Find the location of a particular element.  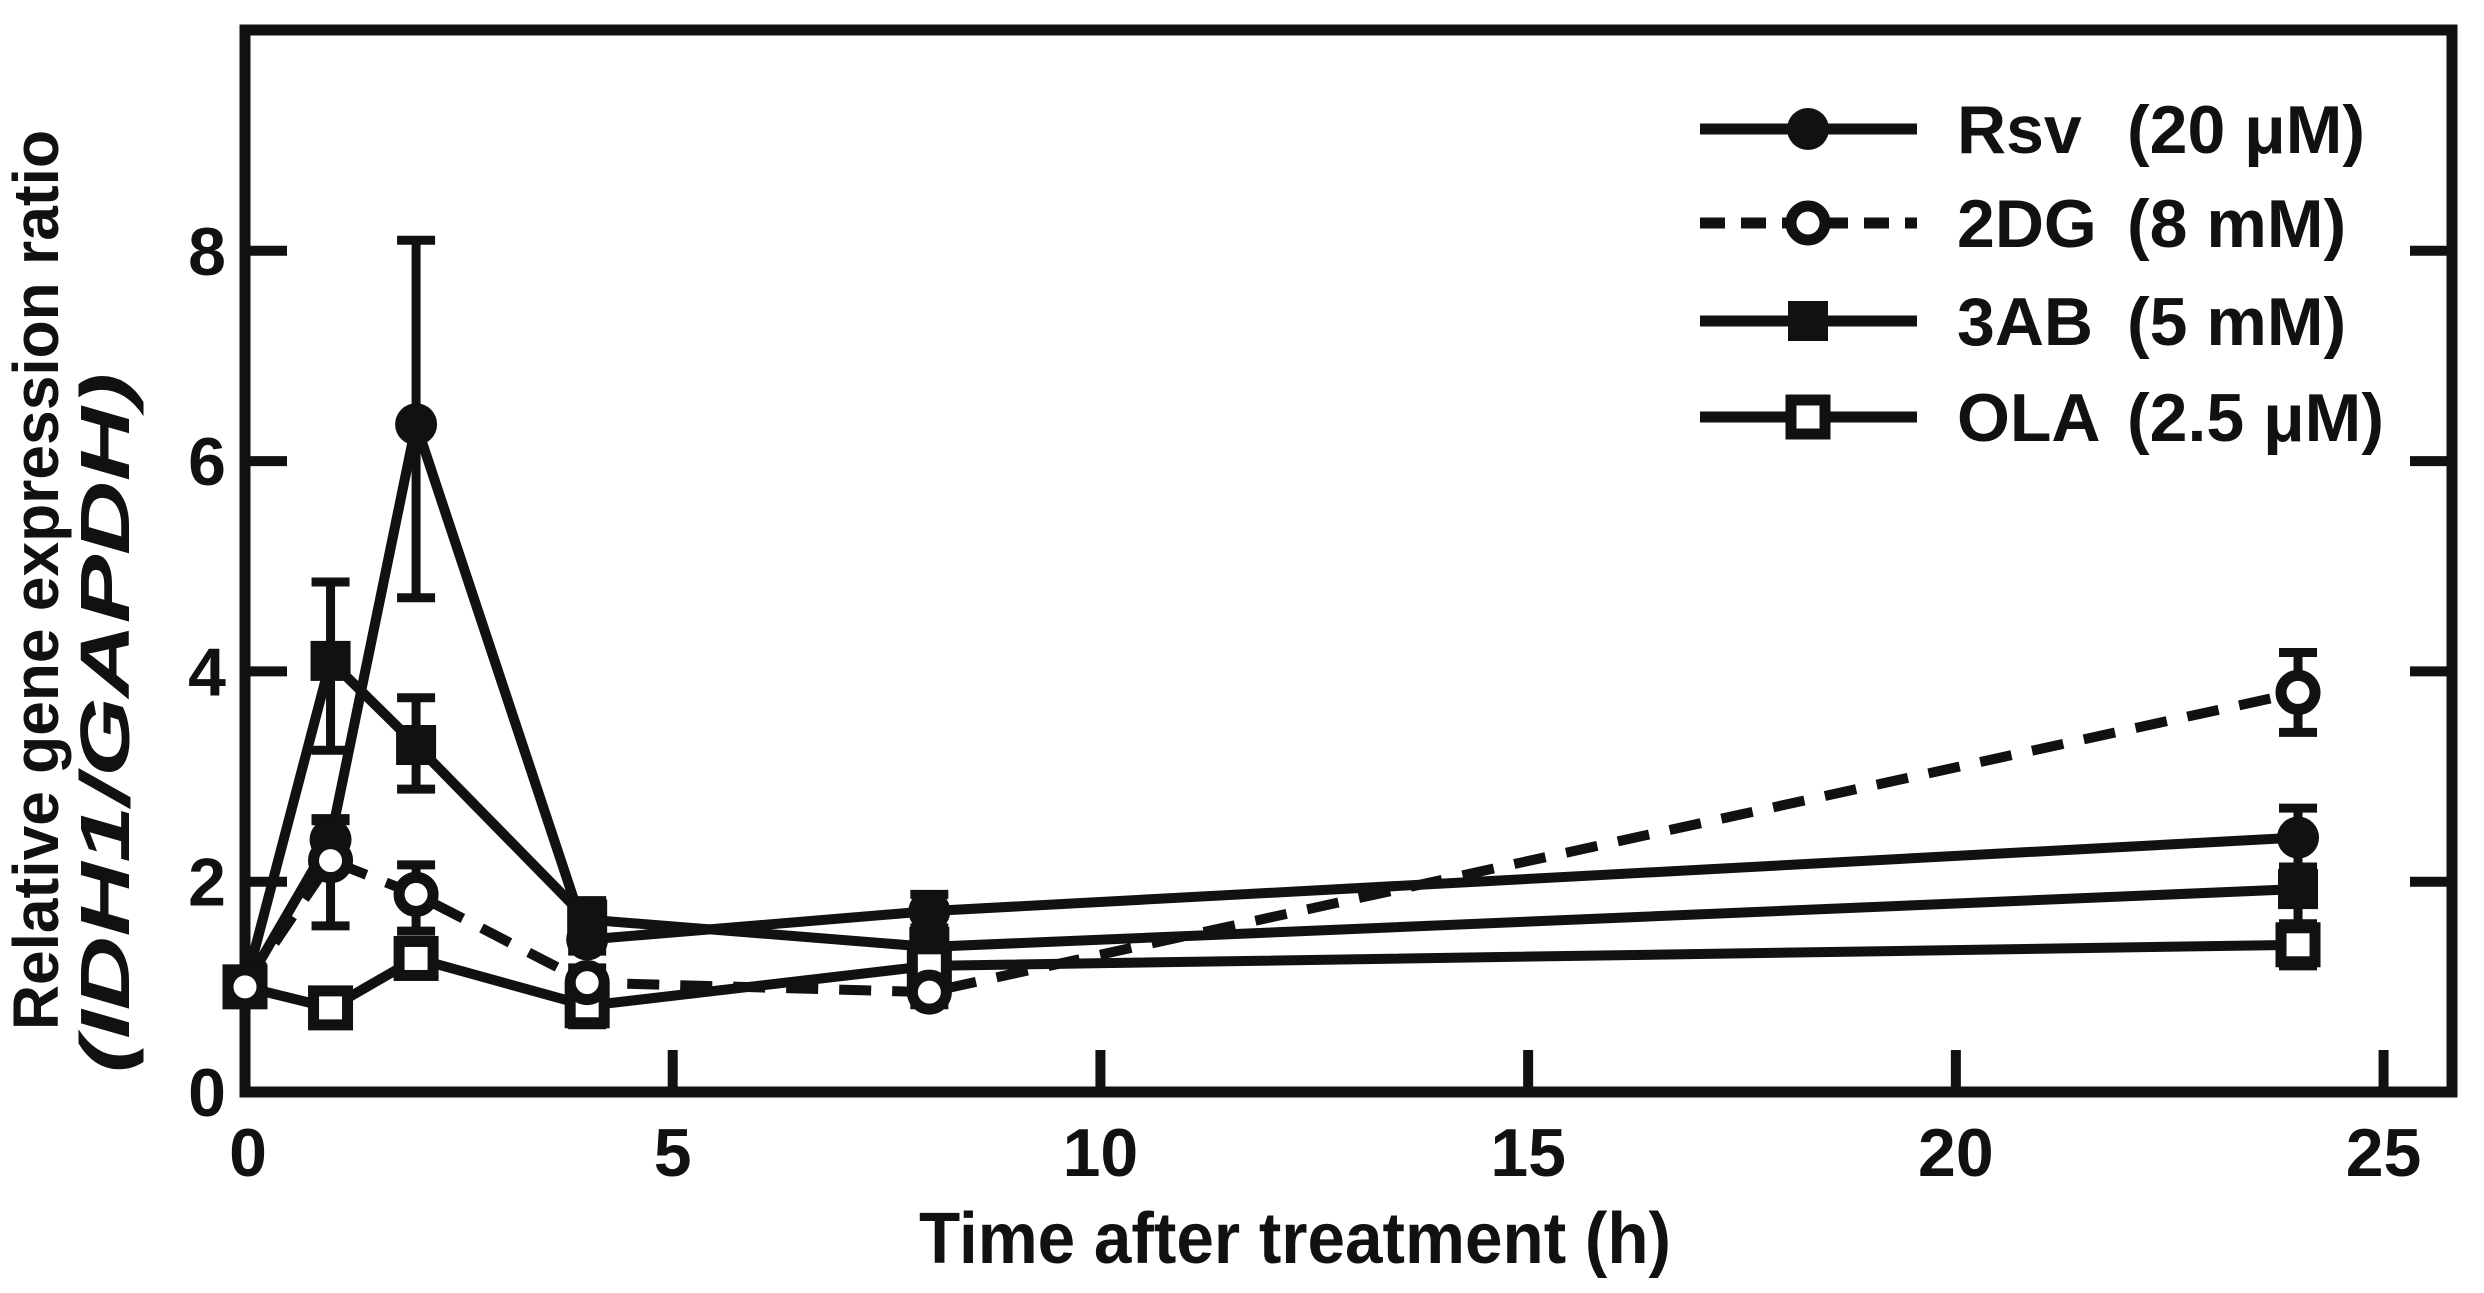

legend-dose-Rsv: (20 μM) is located at coordinates (2246, 130).